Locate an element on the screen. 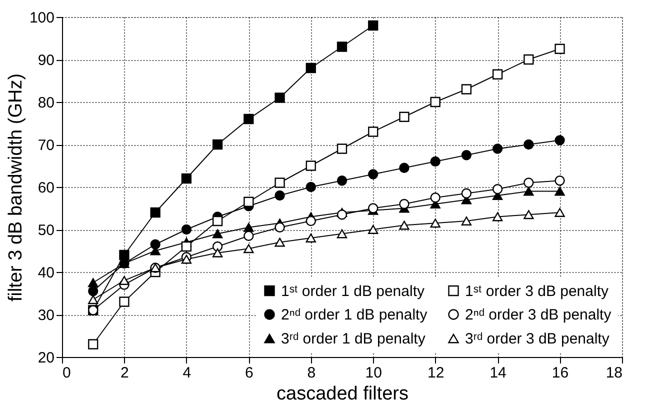  y-tick-label: 100 is located at coordinates (41, 18).